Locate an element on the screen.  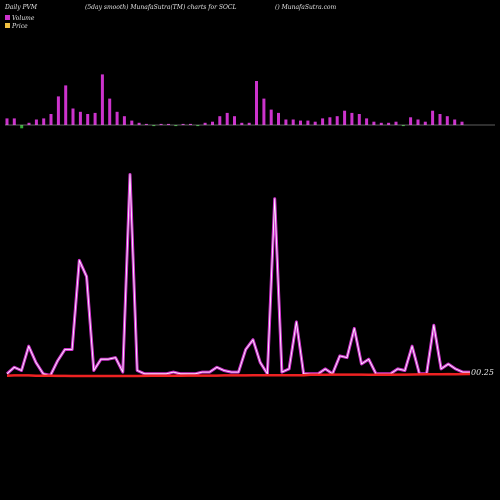
legend-price-swatch is located at coordinates (7, 25).